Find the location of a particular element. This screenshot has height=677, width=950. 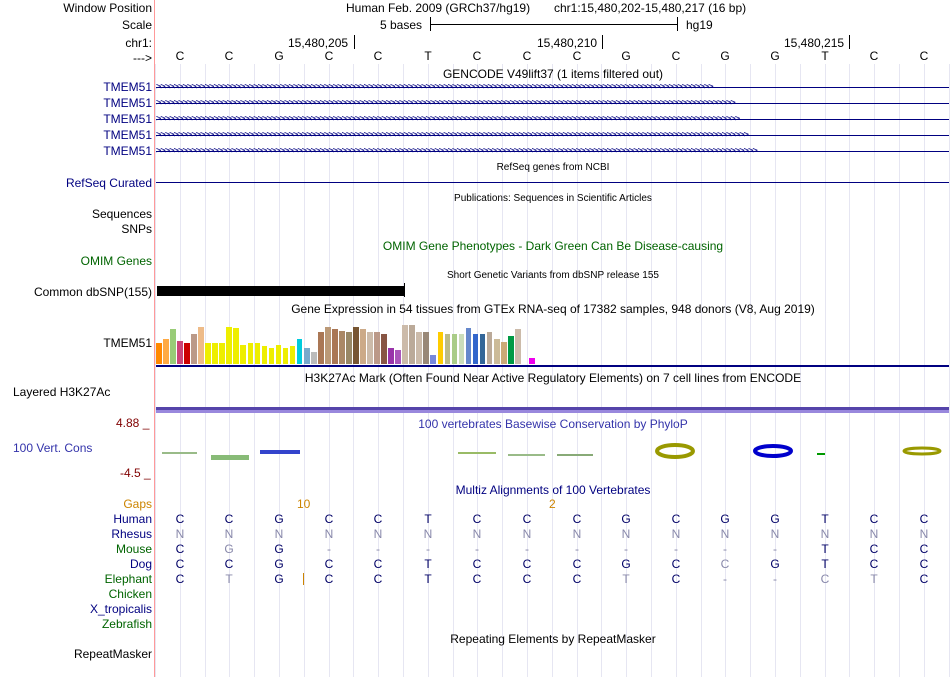

snps-label: SNPs is located at coordinates (136, 229).